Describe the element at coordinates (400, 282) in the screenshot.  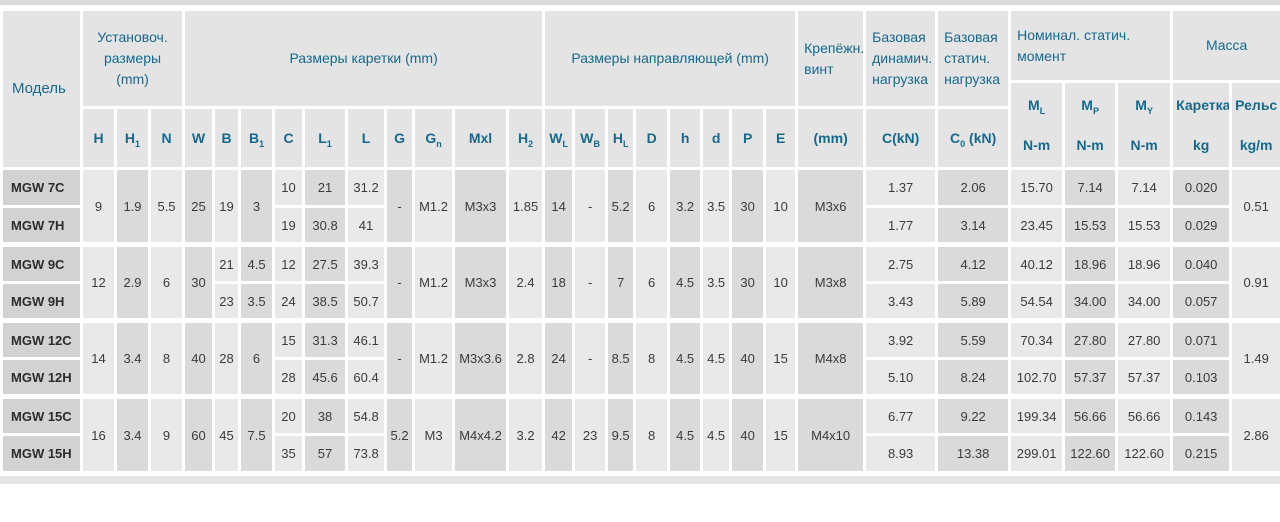
I see `cell-G: -` at that location.